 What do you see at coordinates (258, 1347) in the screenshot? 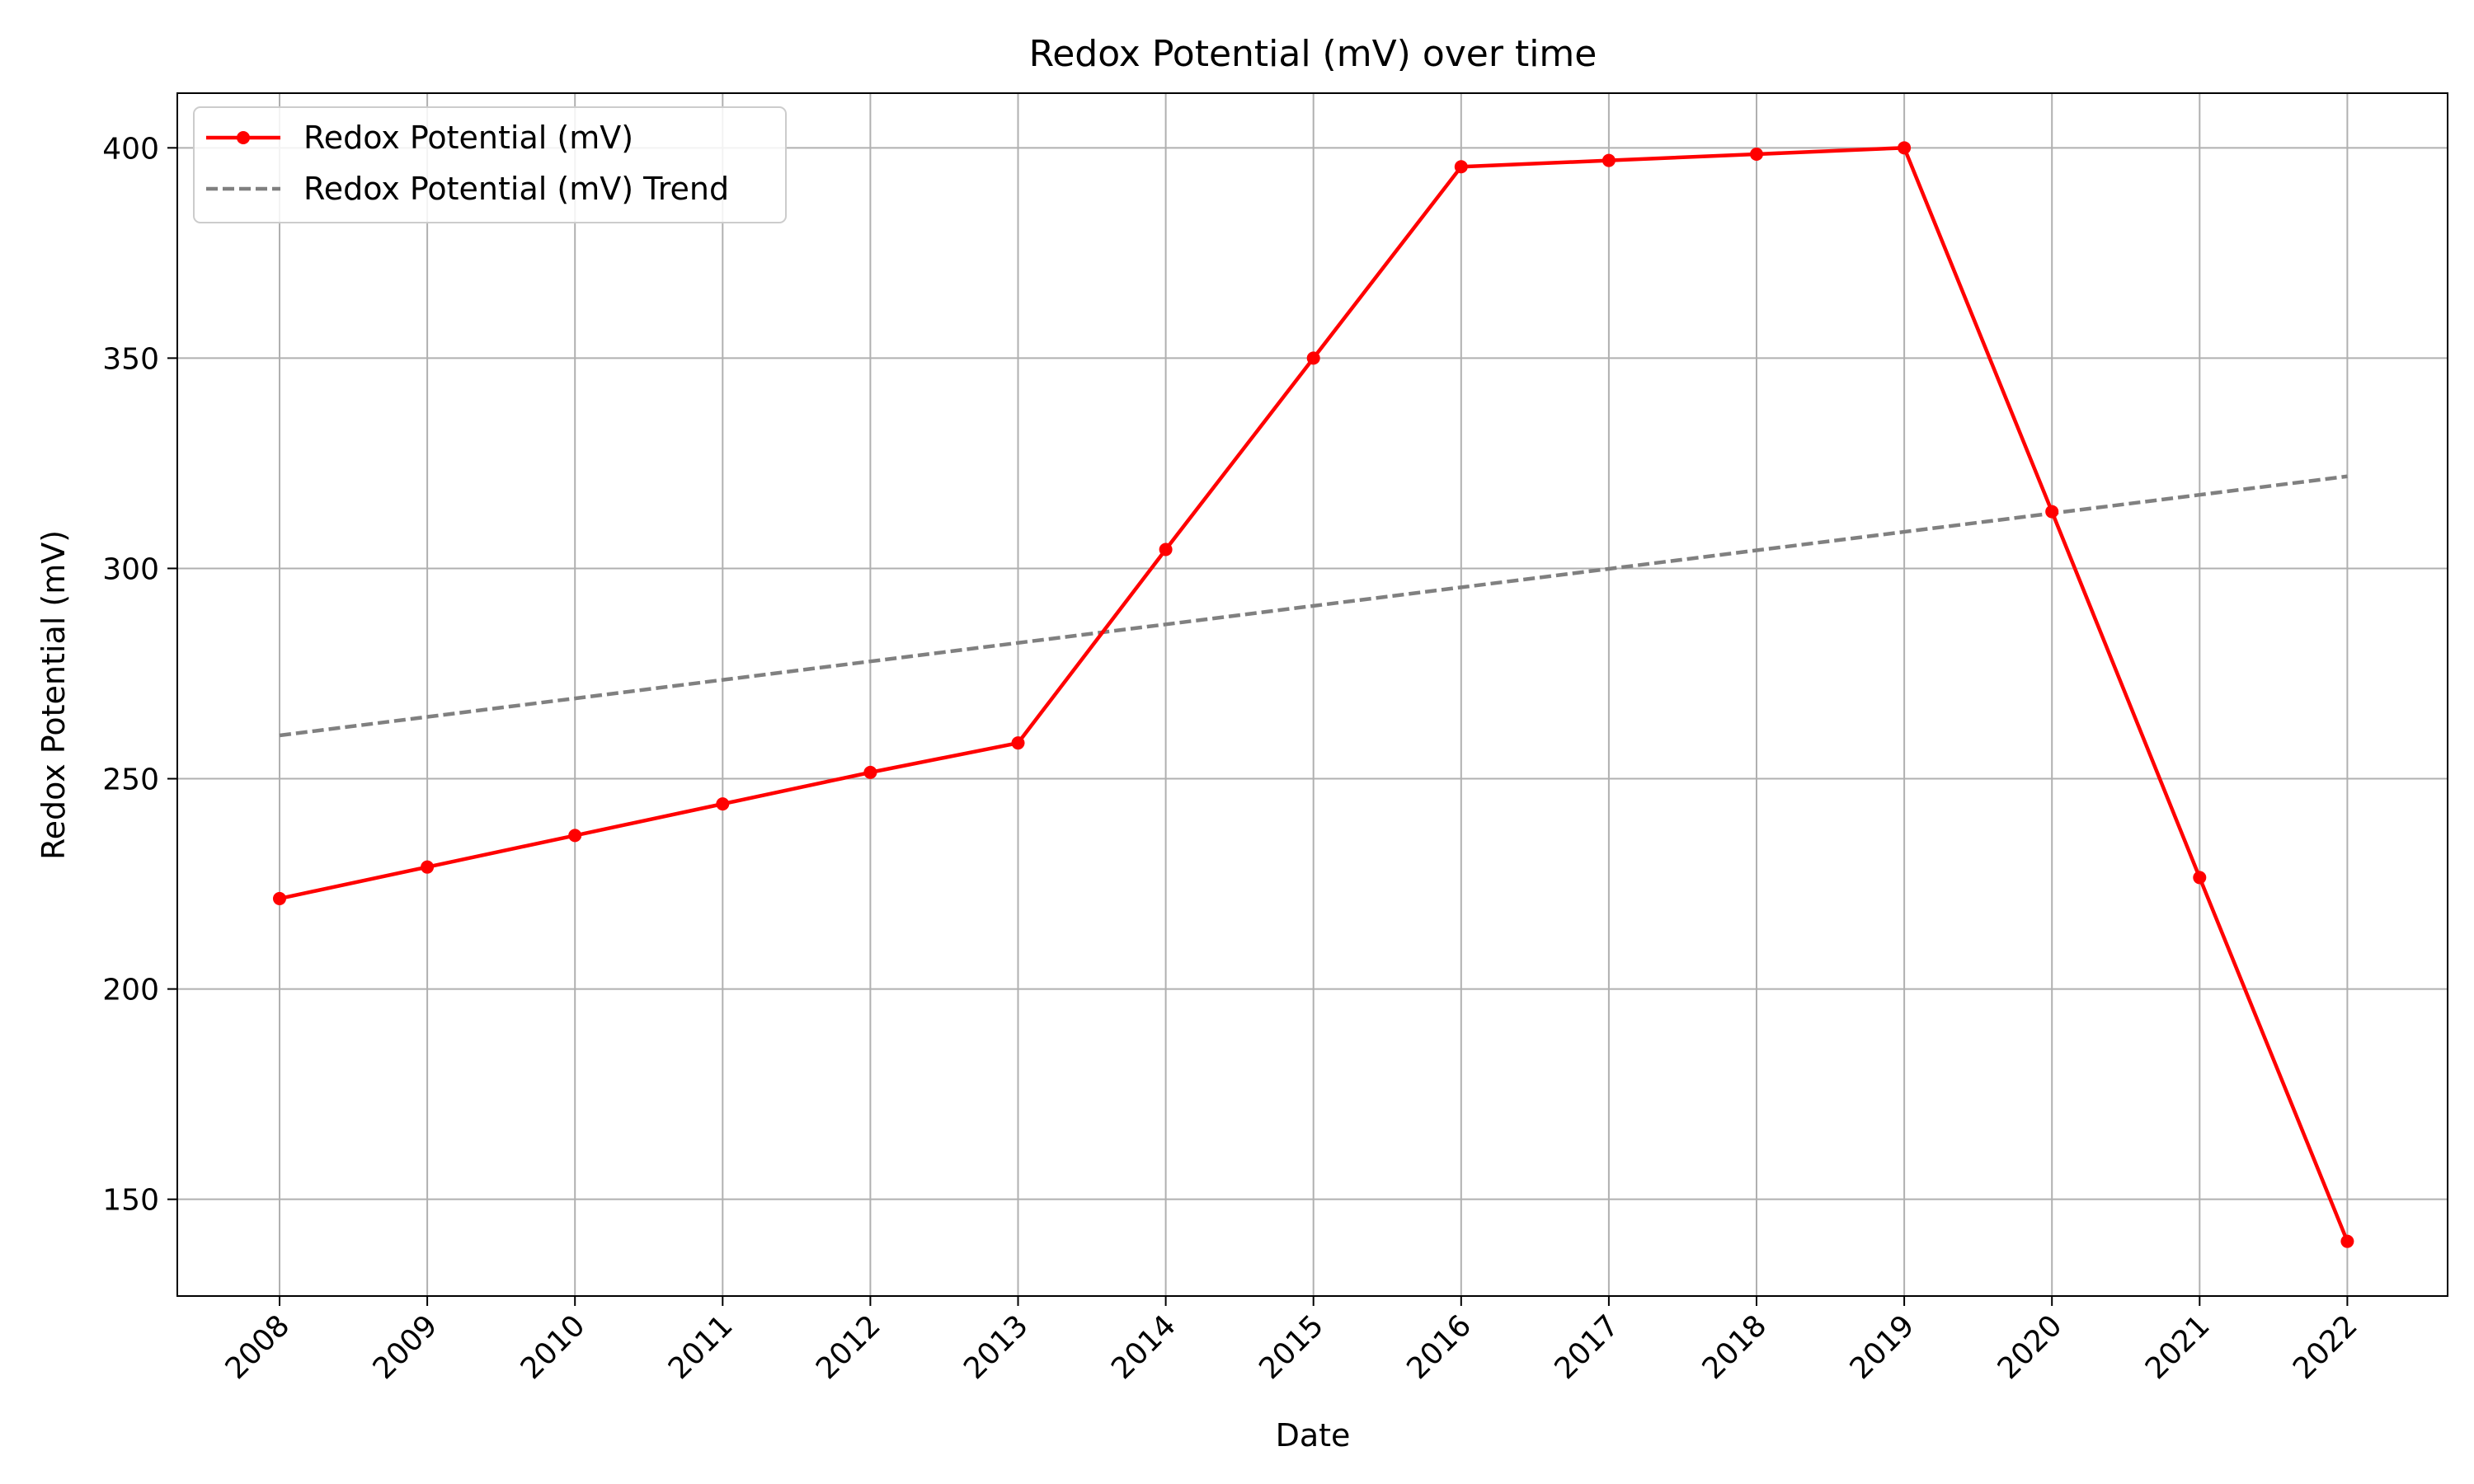
I see `x-tick-label: 2008` at bounding box center [258, 1347].